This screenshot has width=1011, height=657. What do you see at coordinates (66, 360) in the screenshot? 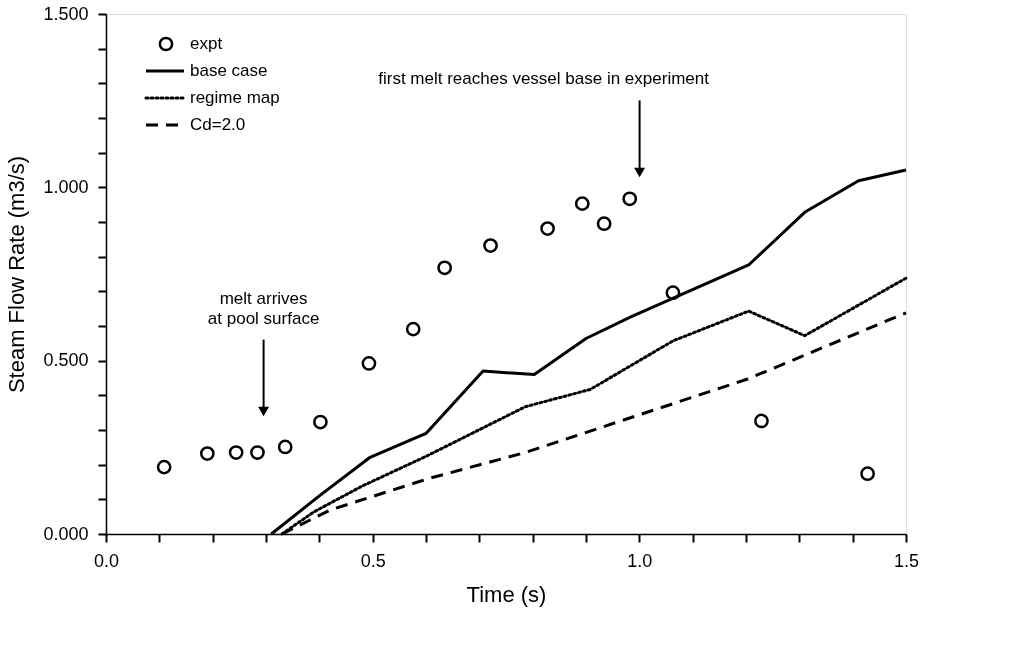
I see `y-tick-label: 0.500` at bounding box center [66, 360].